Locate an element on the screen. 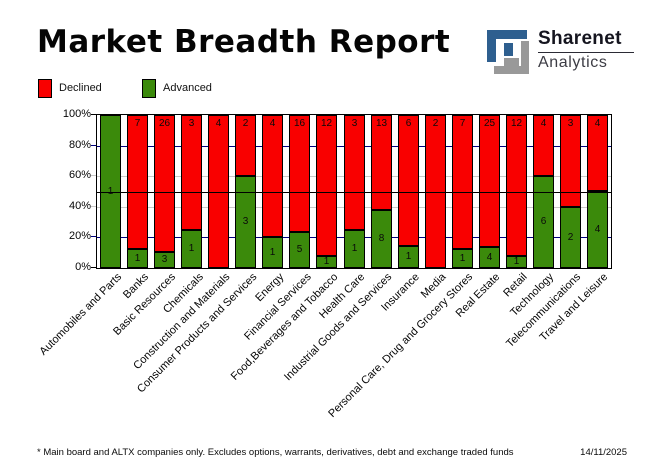  bar-Food,Beverages and Tobacco is located at coordinates (326, 191).